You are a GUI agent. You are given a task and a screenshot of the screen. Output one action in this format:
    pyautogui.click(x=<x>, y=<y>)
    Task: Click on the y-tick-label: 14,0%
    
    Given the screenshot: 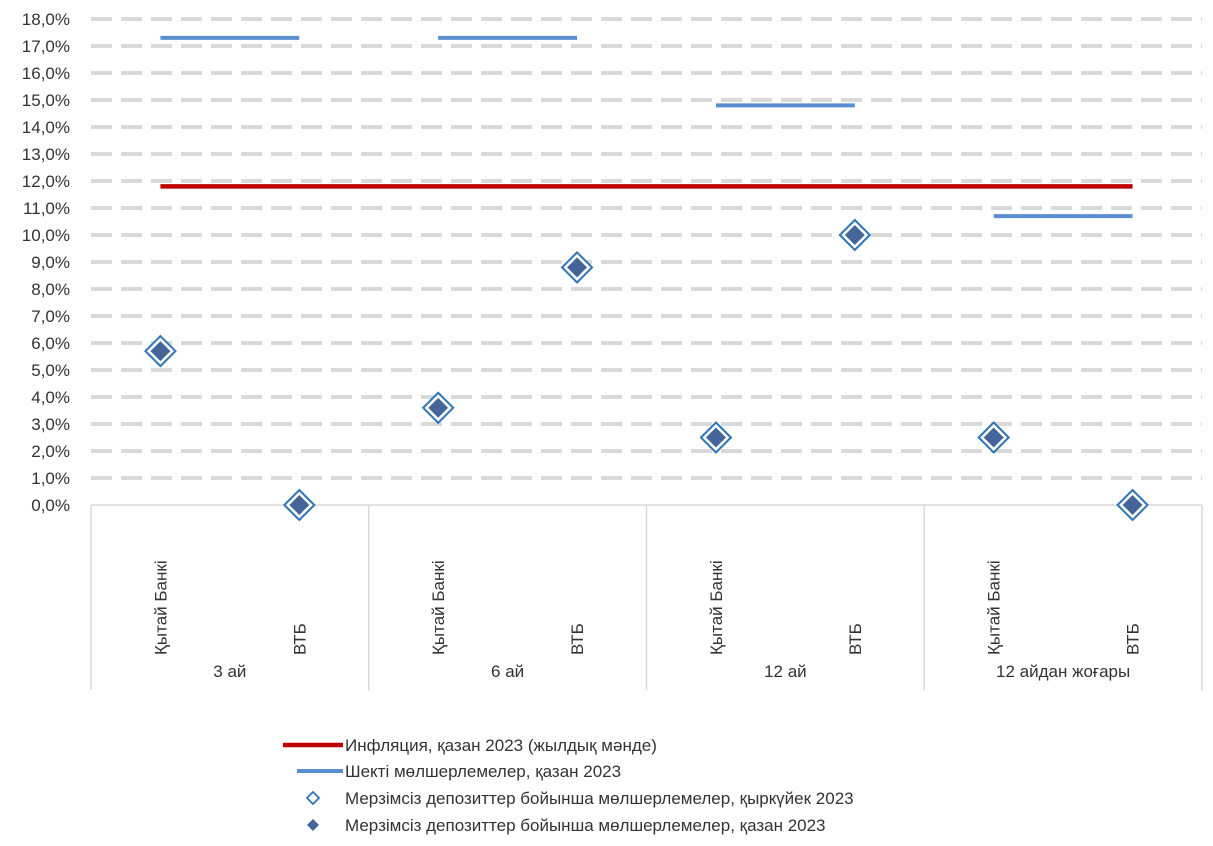 What is the action you would take?
    pyautogui.click(x=46, y=127)
    